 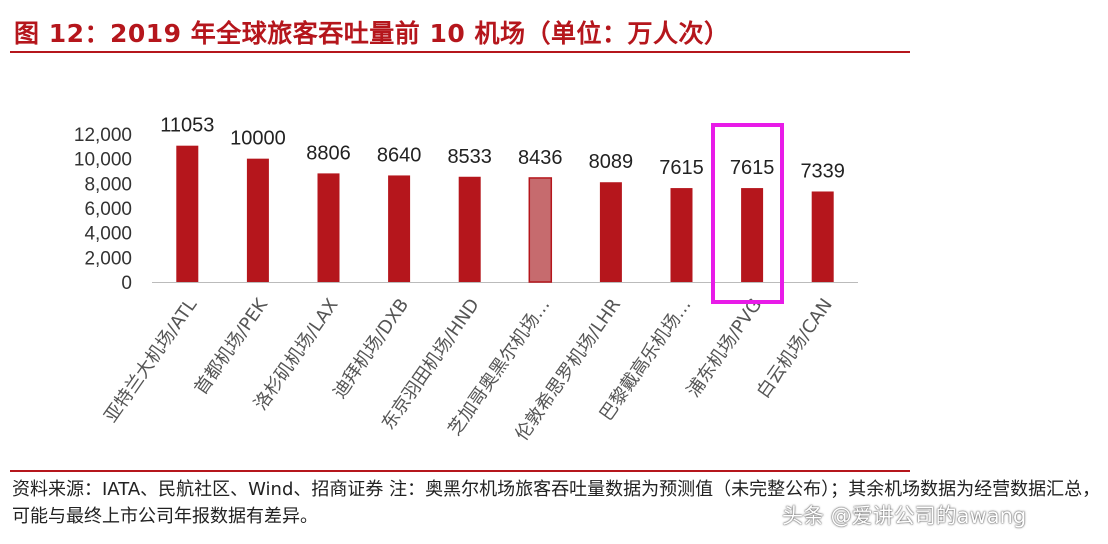 What do you see at coordinates (724, 348) in the screenshot?
I see `x-tick-label: 浦东机场/PVG` at bounding box center [724, 348].